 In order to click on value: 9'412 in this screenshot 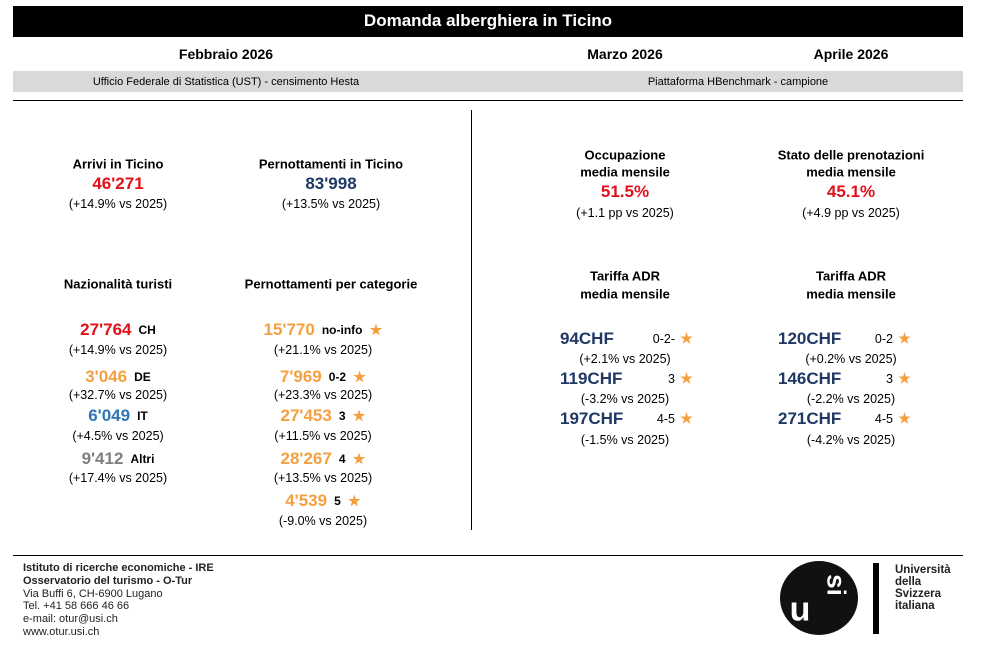, I will do `click(102, 458)`.